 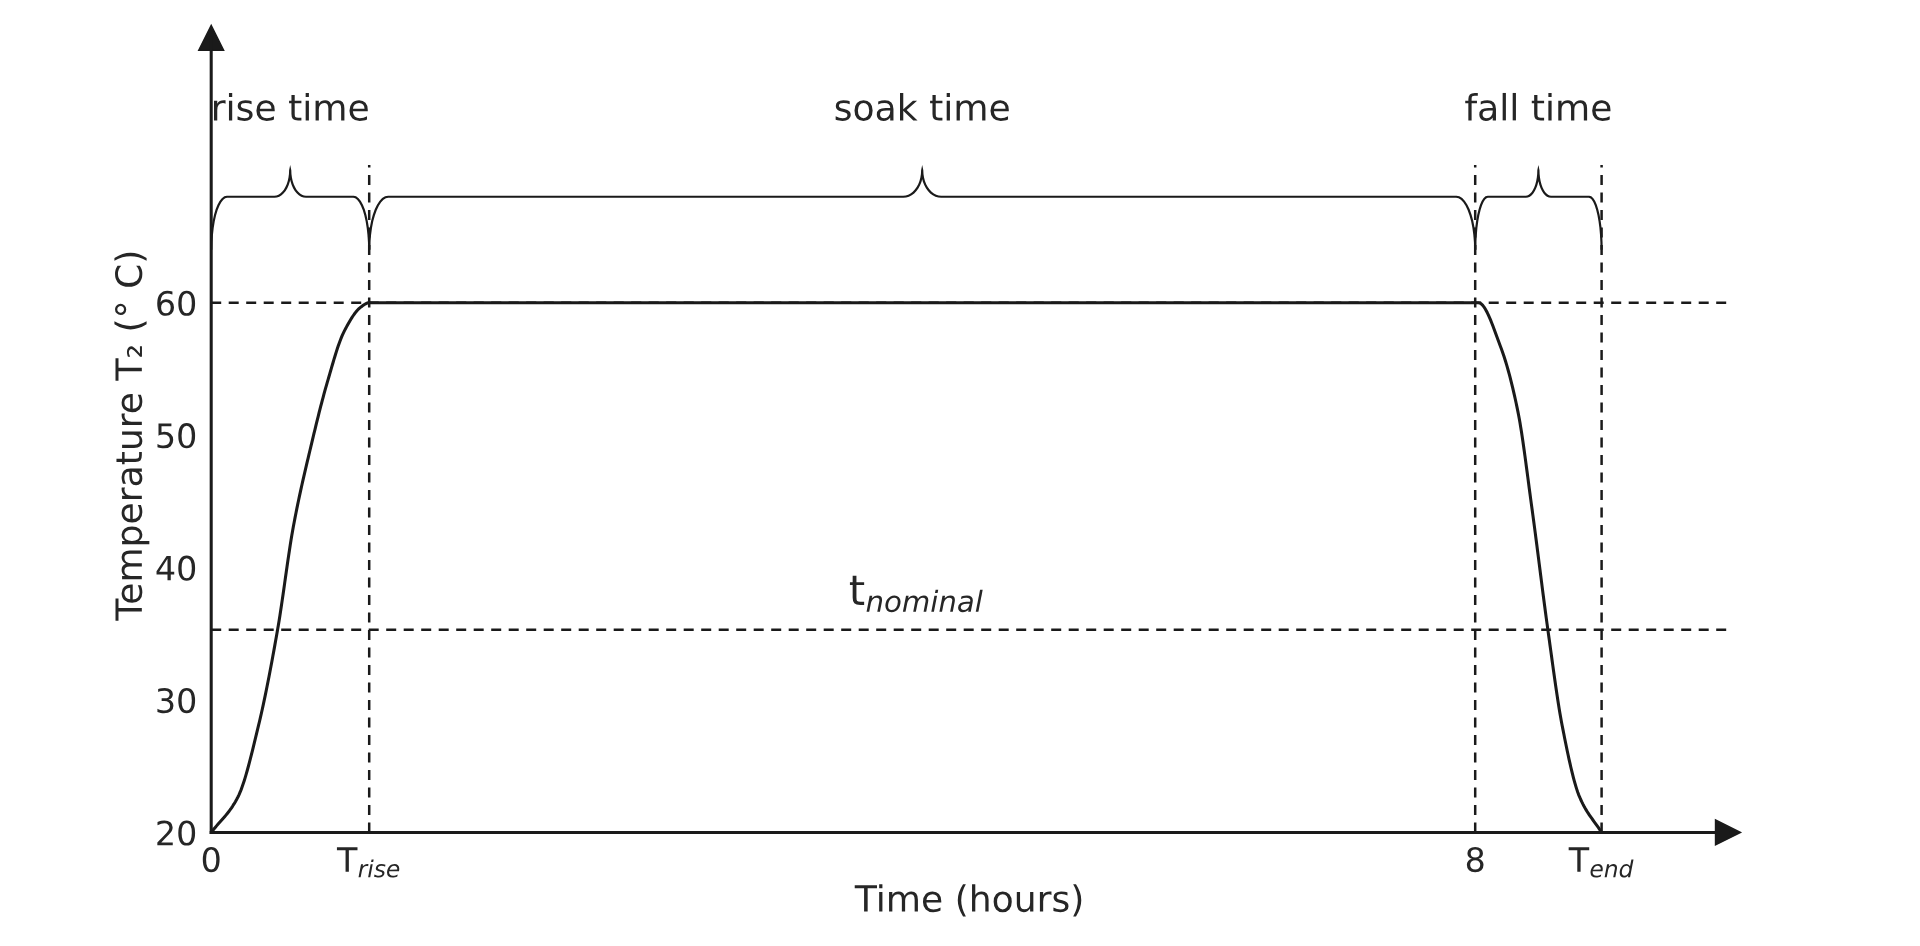 What do you see at coordinates (1538, 106) in the screenshot?
I see `annotation: fall time` at bounding box center [1538, 106].